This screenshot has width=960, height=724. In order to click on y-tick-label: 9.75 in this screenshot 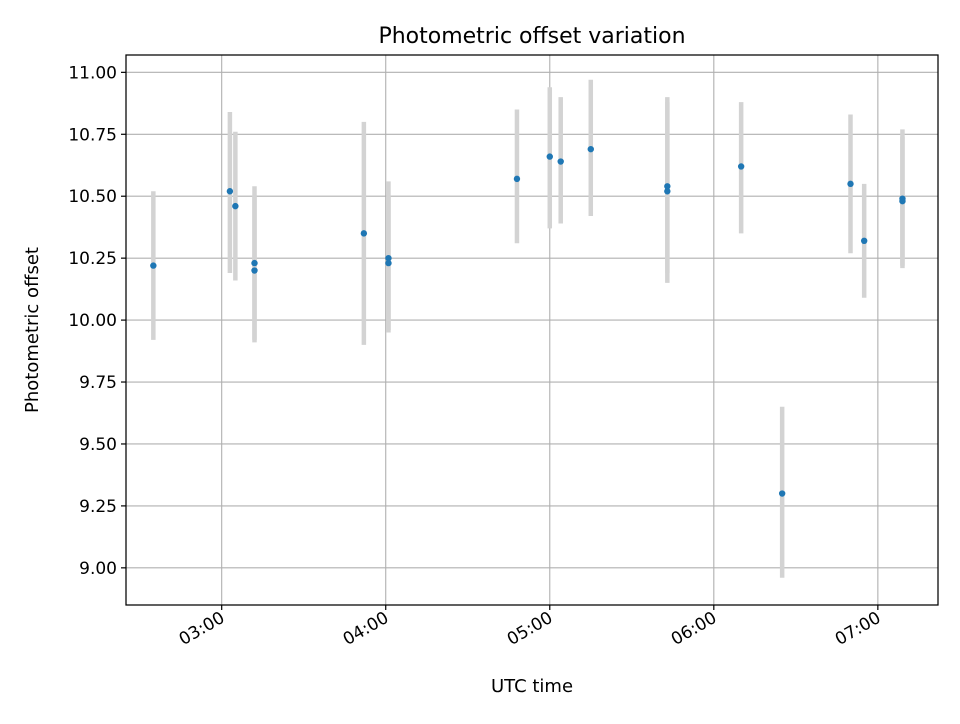, I will do `click(98, 383)`.